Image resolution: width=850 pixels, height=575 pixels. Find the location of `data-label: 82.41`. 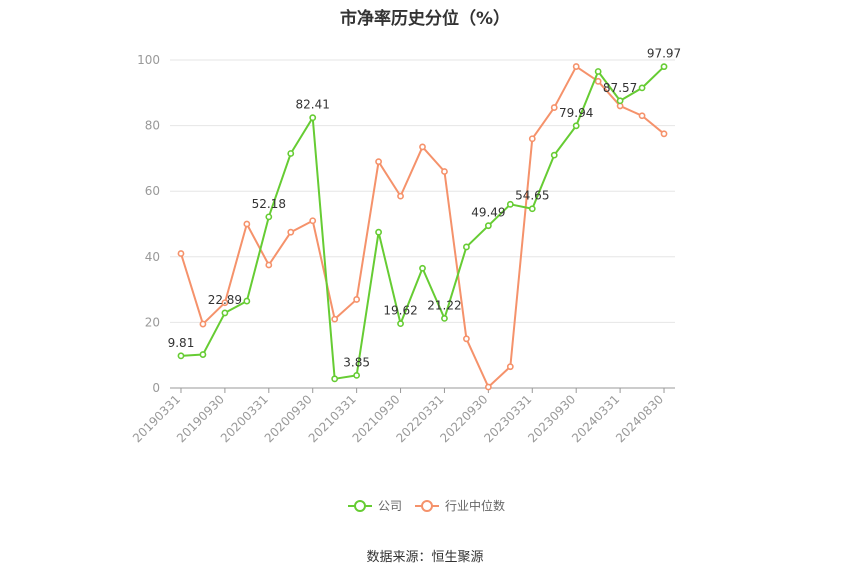

data-label: 82.41 is located at coordinates (313, 105).